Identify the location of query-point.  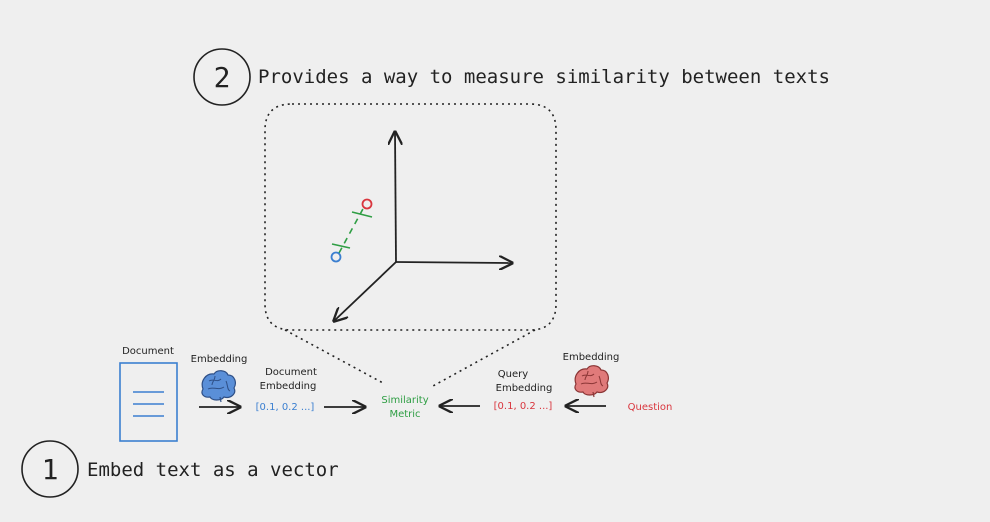
(367, 204).